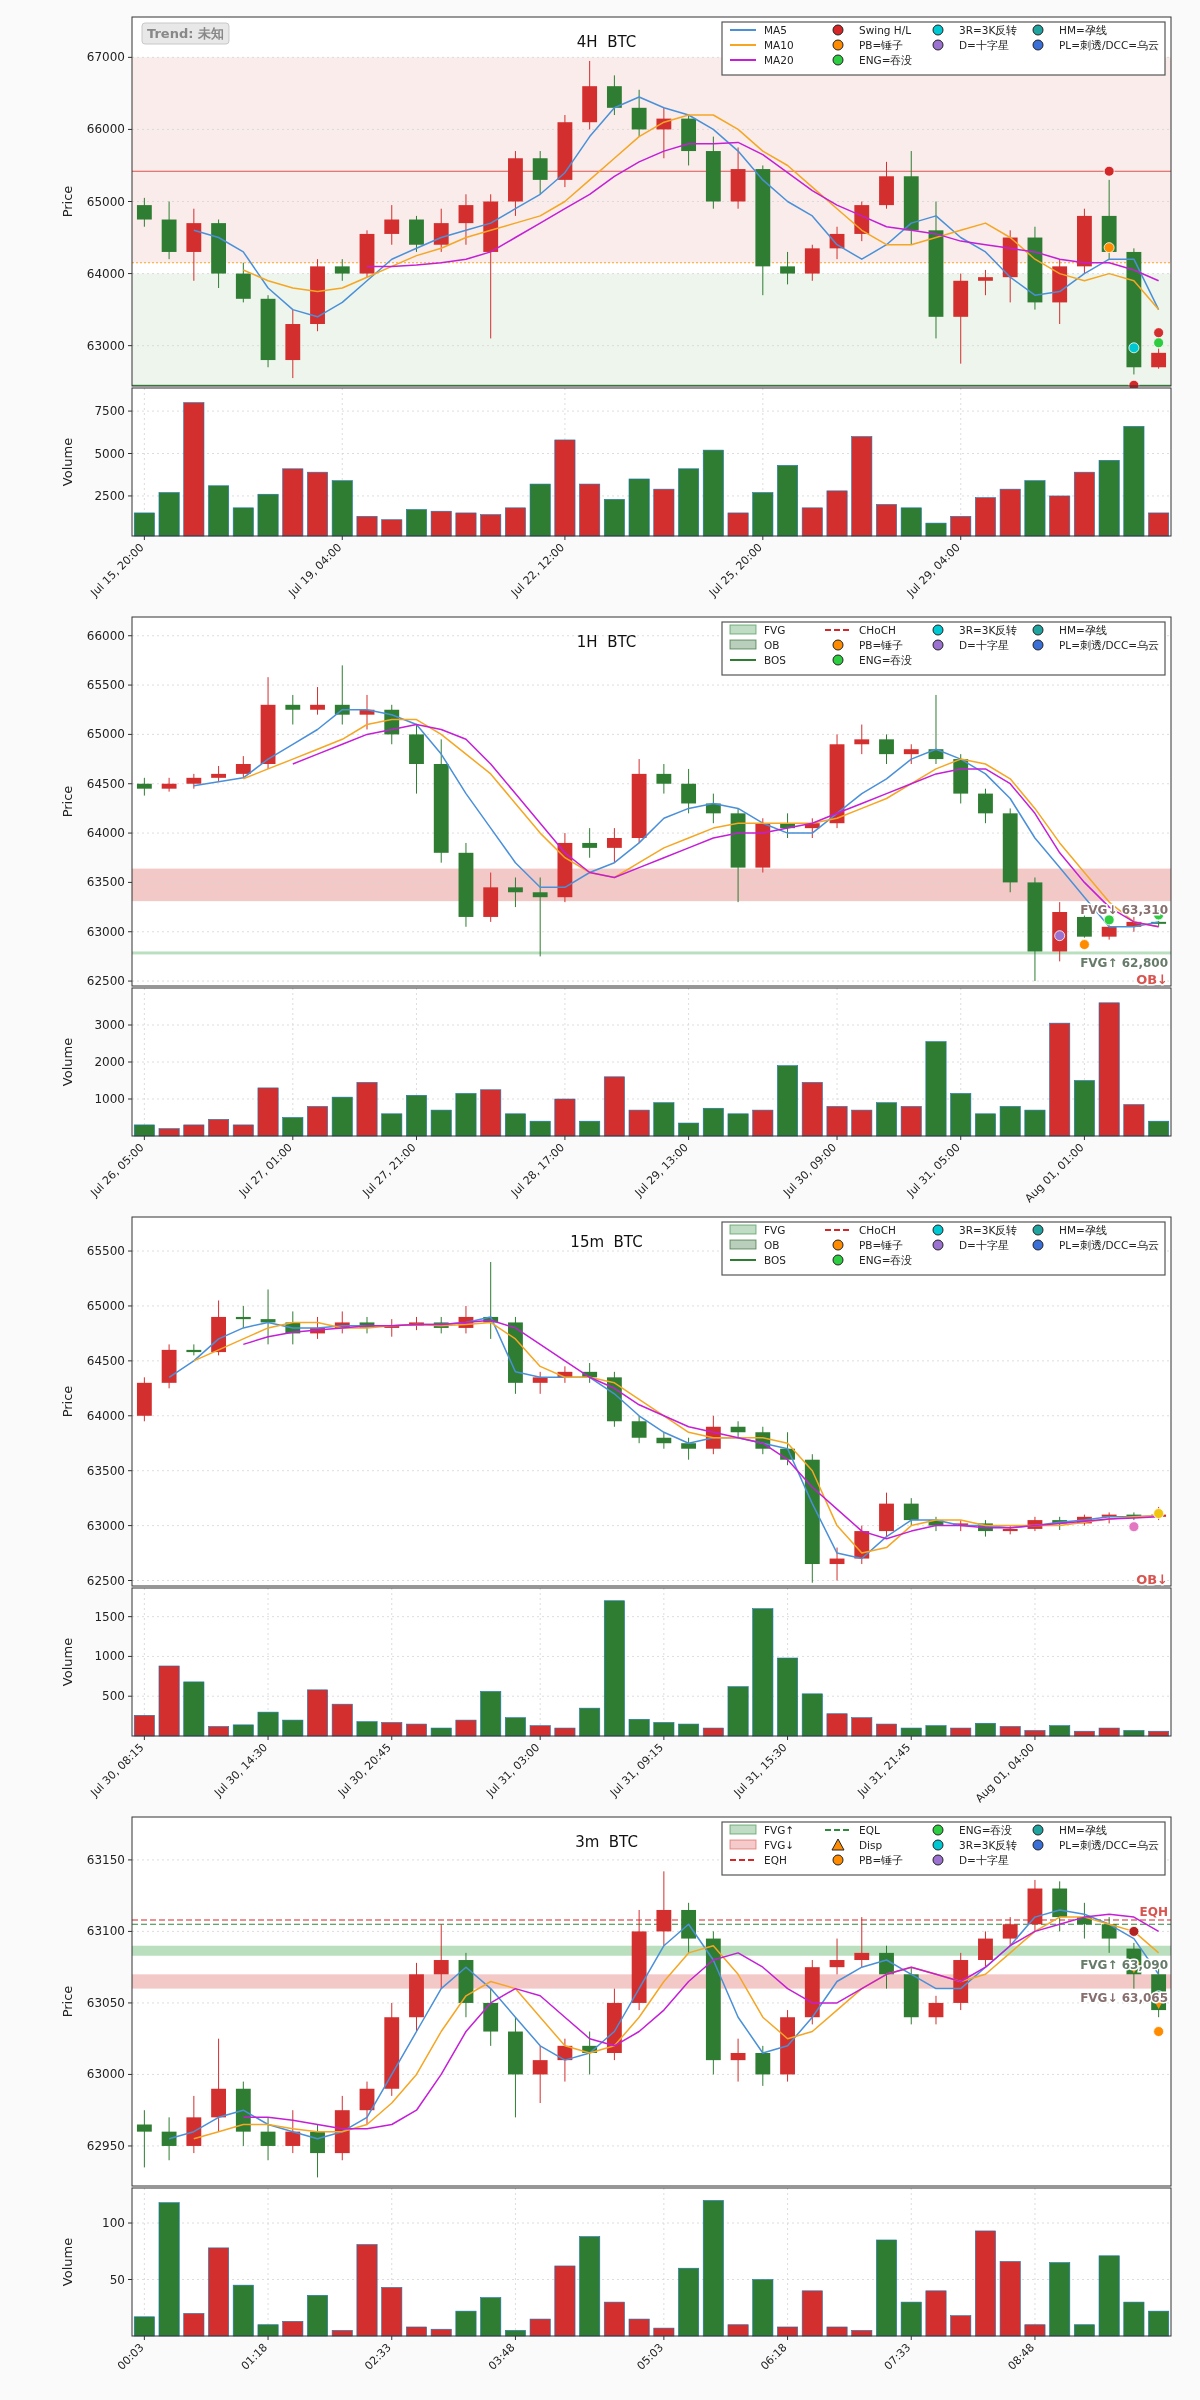  What do you see at coordinates (109, 1062) in the screenshot?
I see `y-tick-label: 2000` at bounding box center [109, 1062].